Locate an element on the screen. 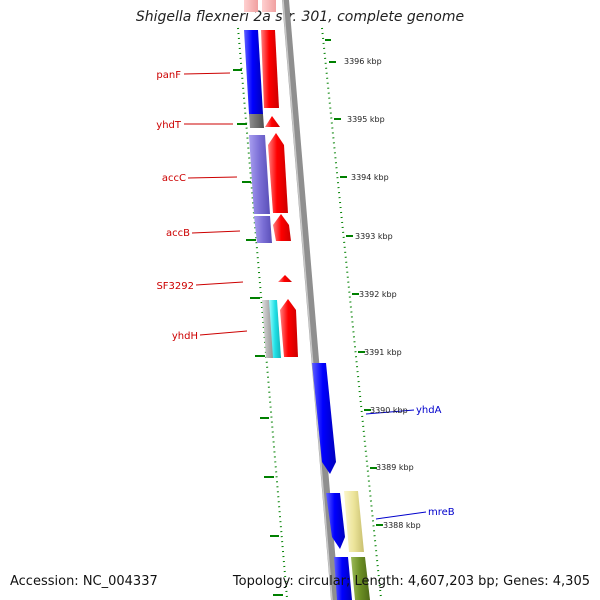 Image resolution: width=600 pixels, height=600 pixels. gene-label-yhdH: yhdH is located at coordinates (185, 336).